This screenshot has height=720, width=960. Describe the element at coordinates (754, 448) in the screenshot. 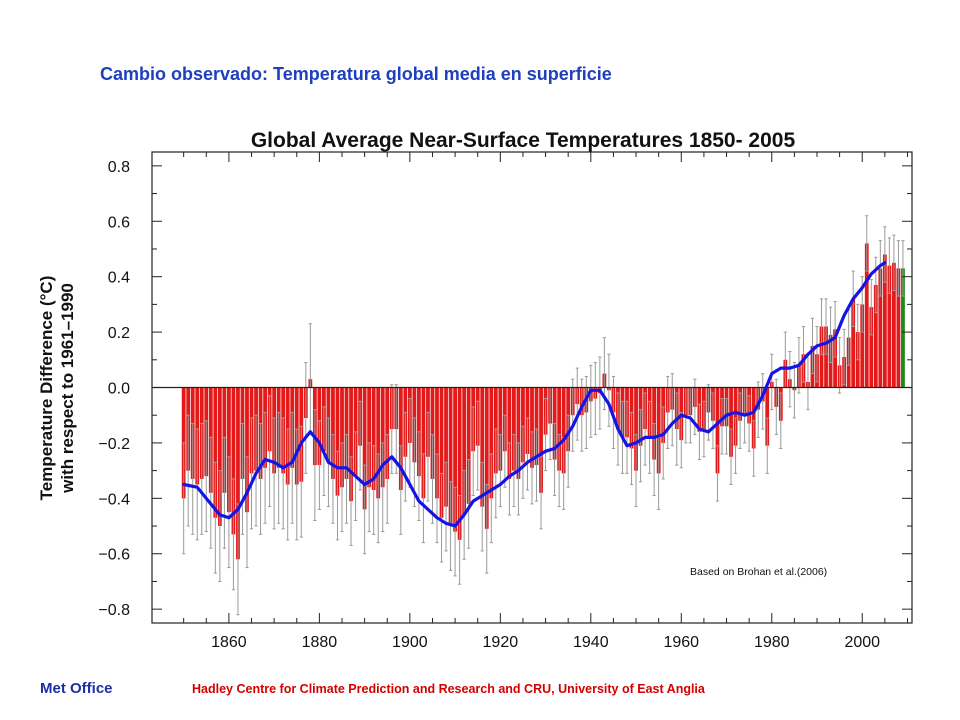

I see `error-bar-1976` at that location.